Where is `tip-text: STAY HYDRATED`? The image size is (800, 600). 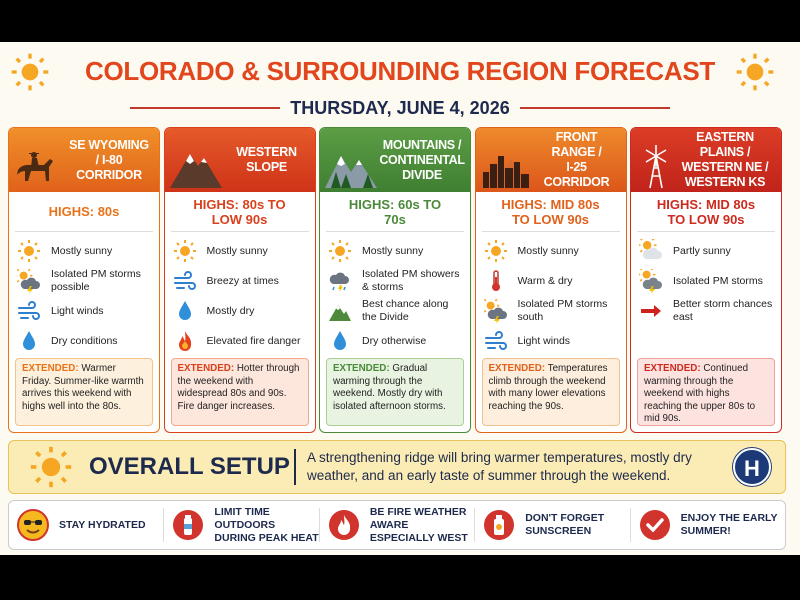 tip-text: STAY HYDRATED is located at coordinates (102, 524).